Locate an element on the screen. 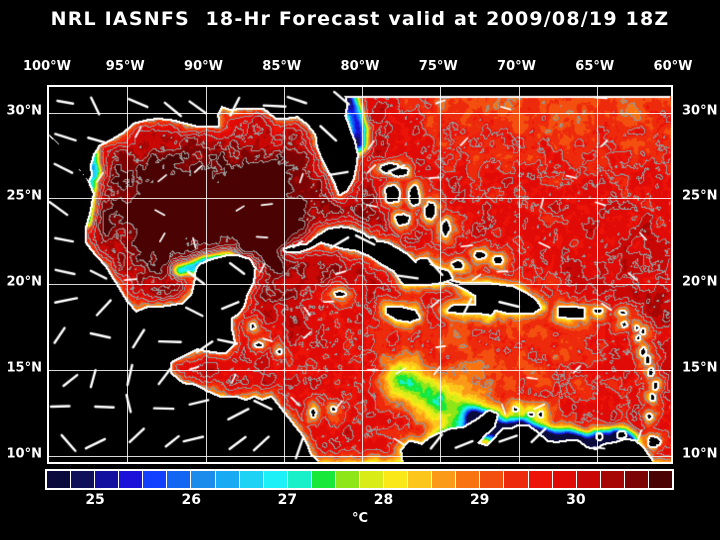 The image size is (720, 540). colorbar-tick-label: 26 is located at coordinates (191, 500).